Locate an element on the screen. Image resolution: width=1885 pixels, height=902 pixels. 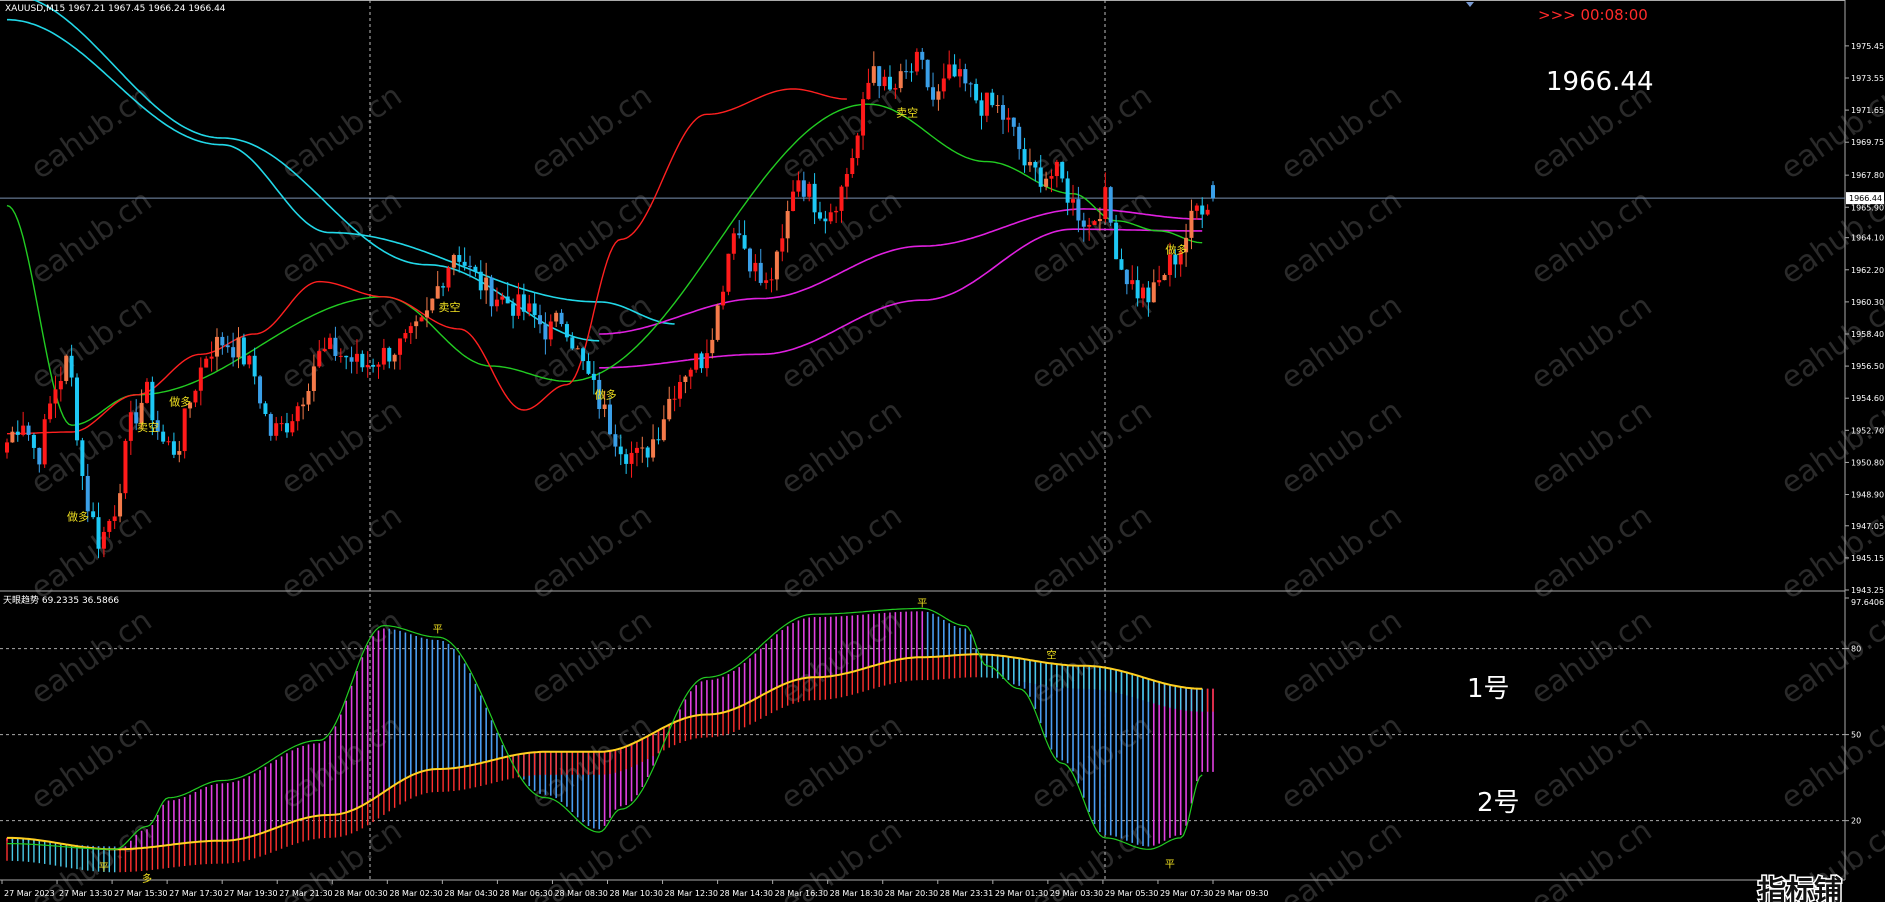
chart-shift-marker-icon is located at coordinates (1470, 4).